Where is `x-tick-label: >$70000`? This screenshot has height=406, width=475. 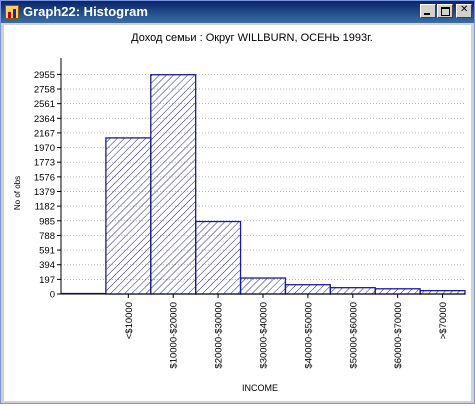 x-tick-label: >$70000 is located at coordinates (443, 320).